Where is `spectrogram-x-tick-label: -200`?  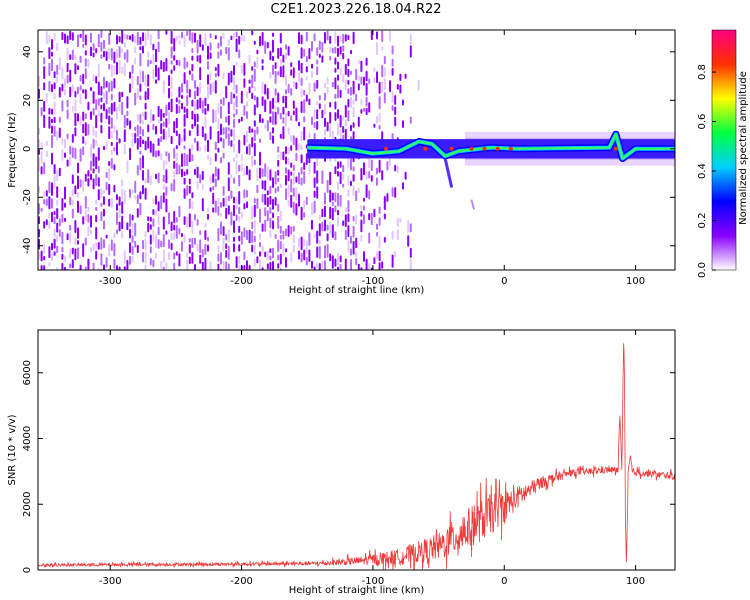 spectrogram-x-tick-label: -200 is located at coordinates (241, 281).